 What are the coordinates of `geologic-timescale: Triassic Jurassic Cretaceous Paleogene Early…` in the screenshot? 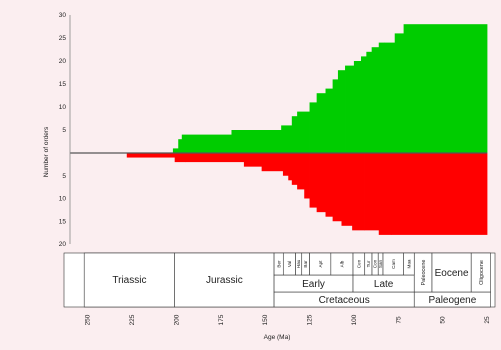 It's located at (279, 280).